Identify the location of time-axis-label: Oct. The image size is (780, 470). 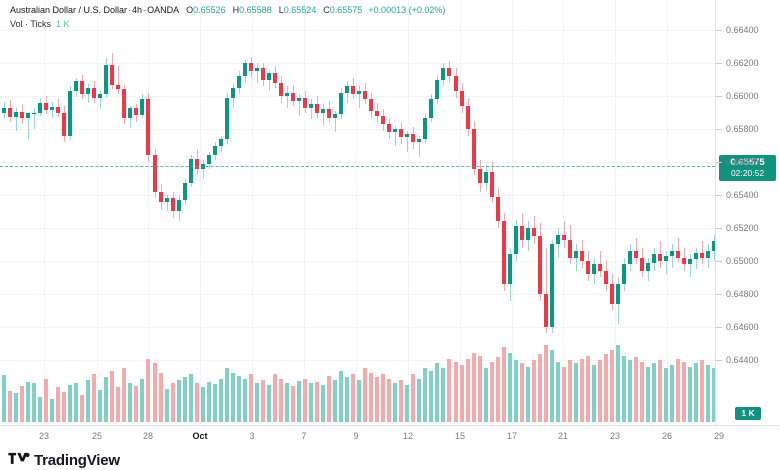
(200, 436).